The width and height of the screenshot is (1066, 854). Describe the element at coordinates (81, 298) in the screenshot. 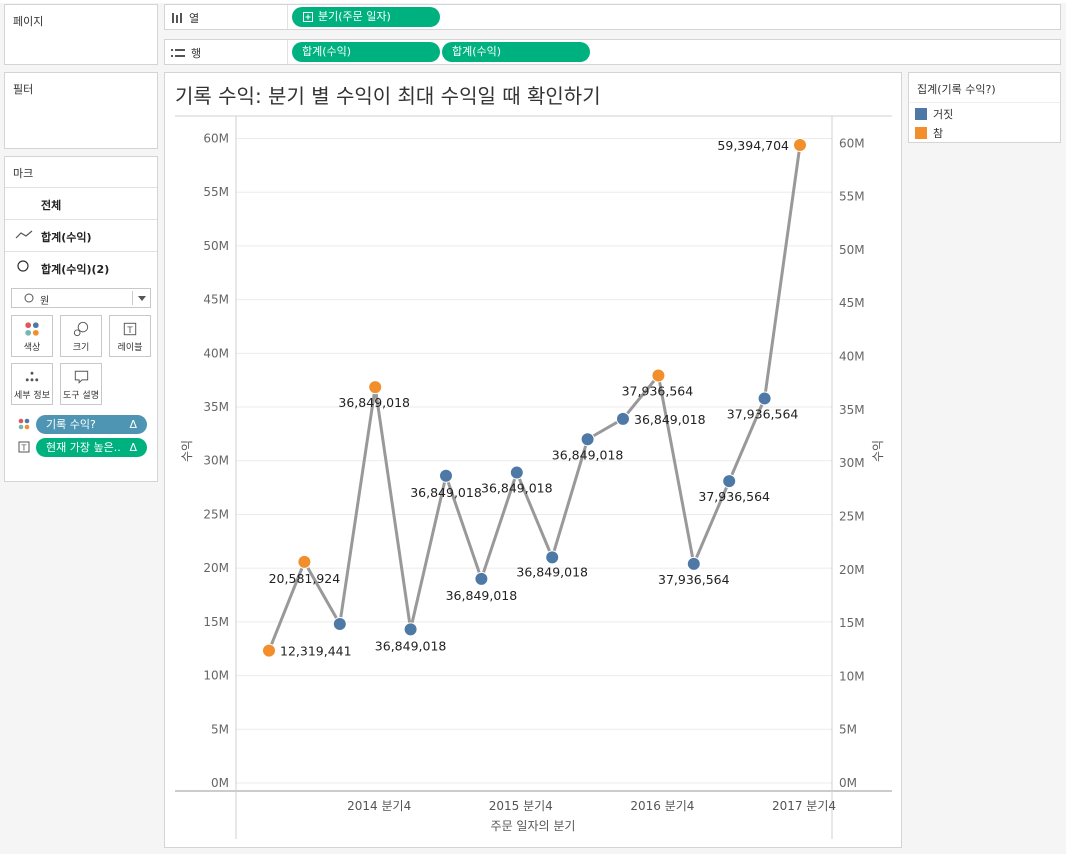

I see `mark-type-dropdown: 원` at that location.